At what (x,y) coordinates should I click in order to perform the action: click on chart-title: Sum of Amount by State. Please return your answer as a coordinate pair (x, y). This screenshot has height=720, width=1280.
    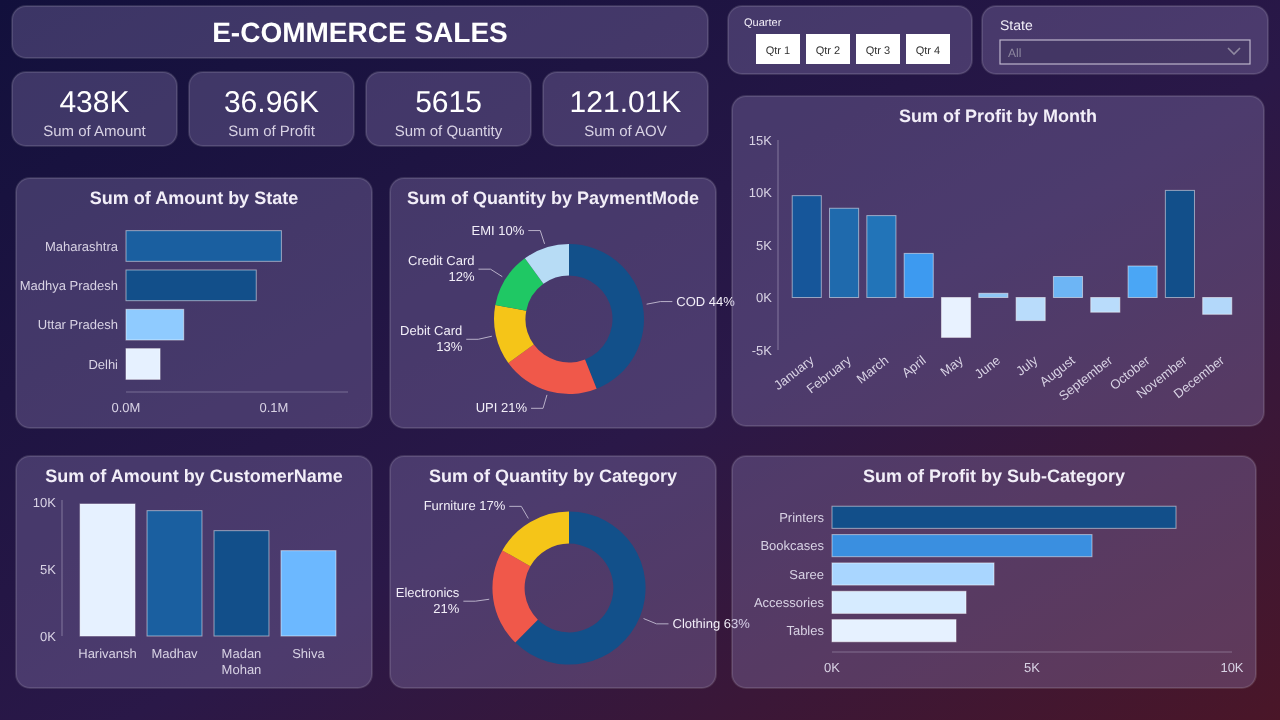
    Looking at the image, I should click on (194, 198).